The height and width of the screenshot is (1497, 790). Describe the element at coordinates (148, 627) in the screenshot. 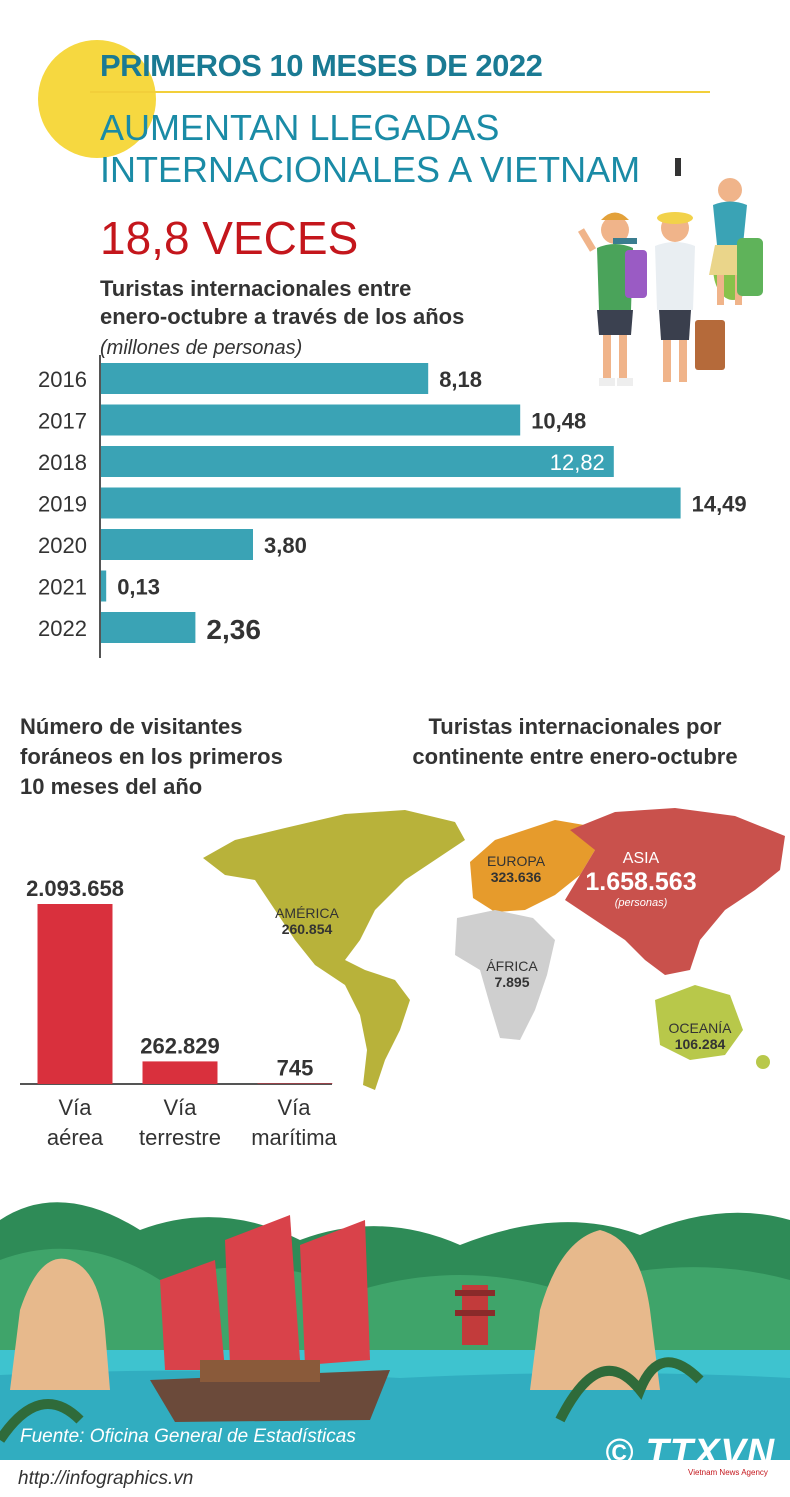

I see `bar-2022` at that location.